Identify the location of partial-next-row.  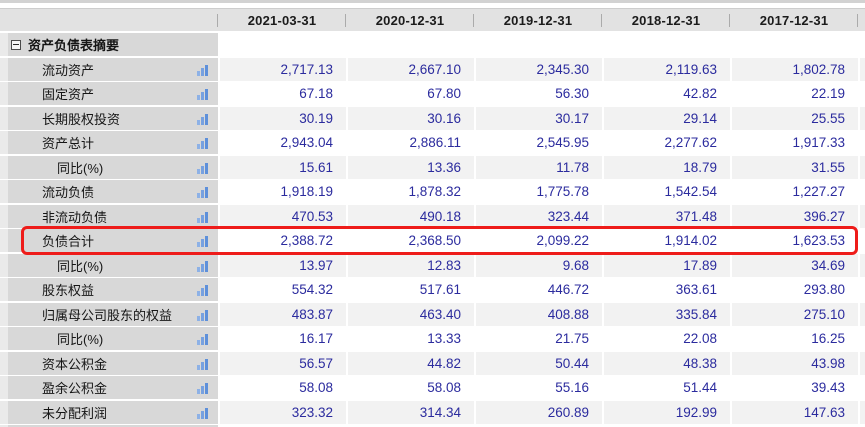
(432, 426).